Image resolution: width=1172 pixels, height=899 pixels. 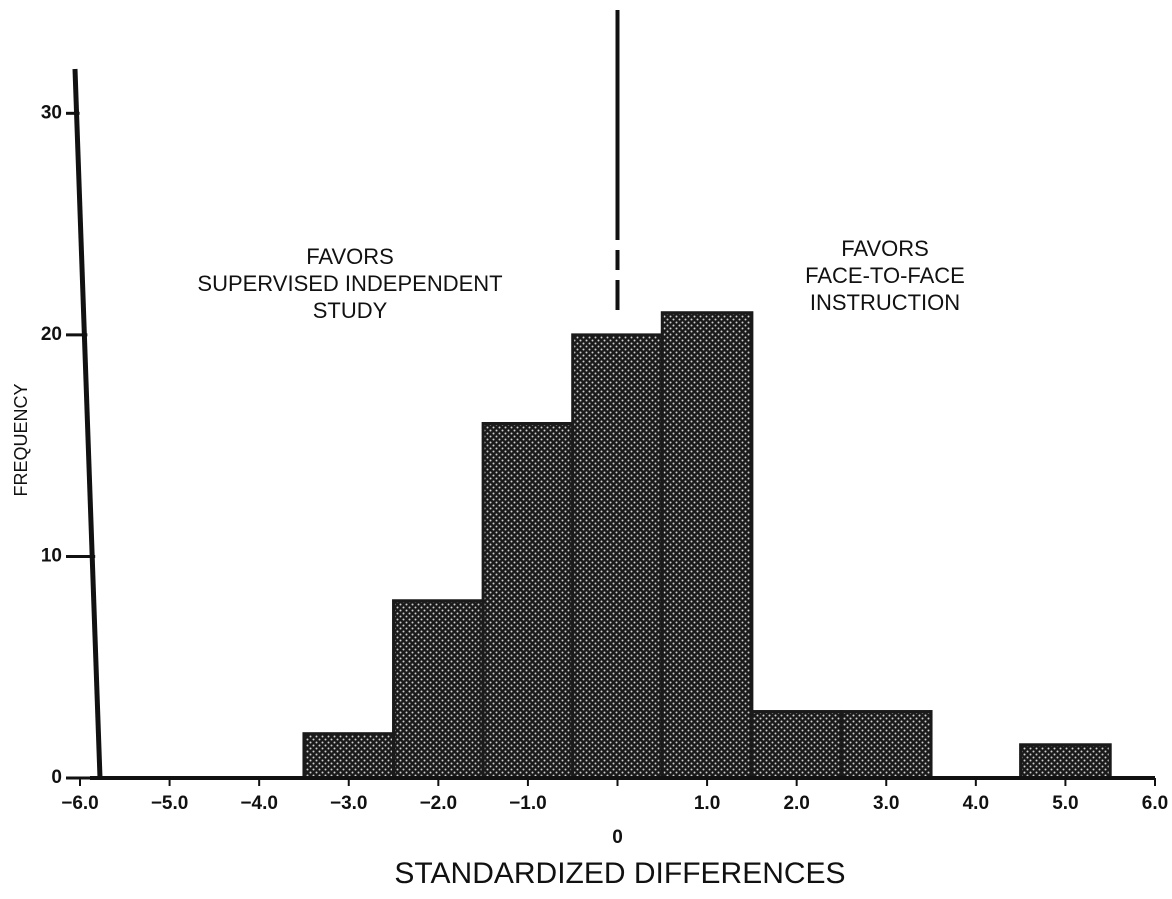 What do you see at coordinates (1155, 803) in the screenshot?
I see `x-tick-label: 6.0` at bounding box center [1155, 803].